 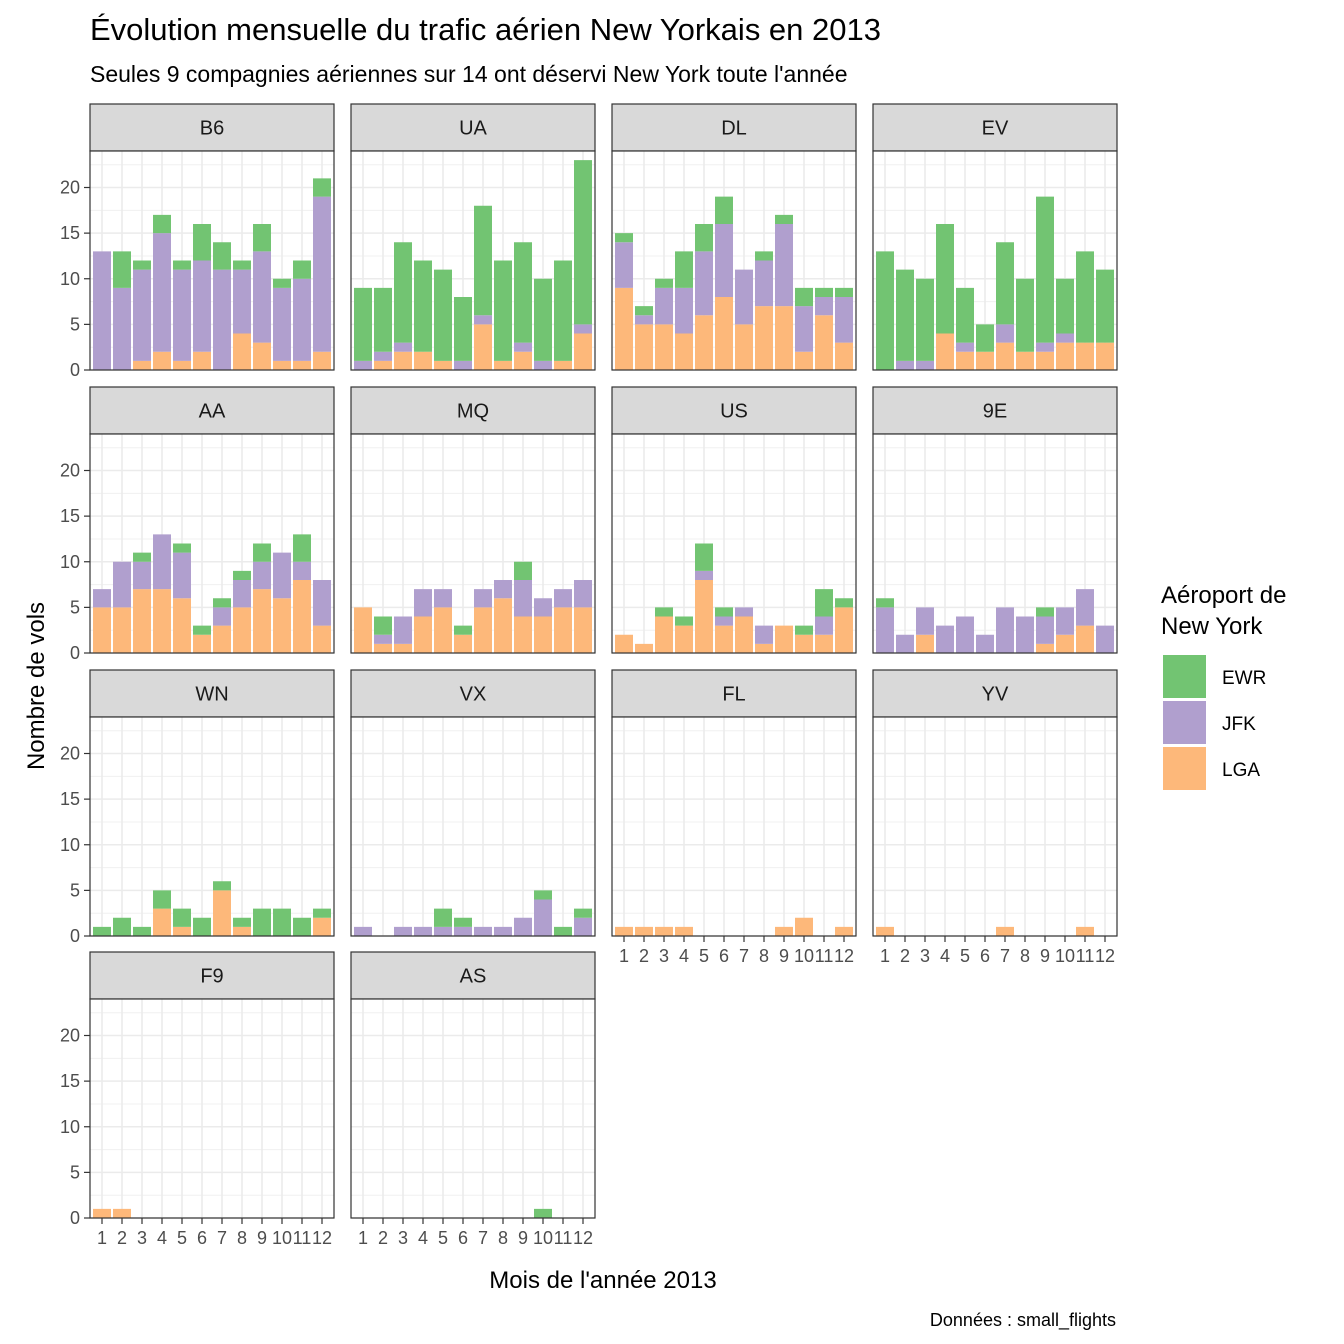 What do you see at coordinates (212, 826) in the screenshot?
I see `panel-background` at bounding box center [212, 826].